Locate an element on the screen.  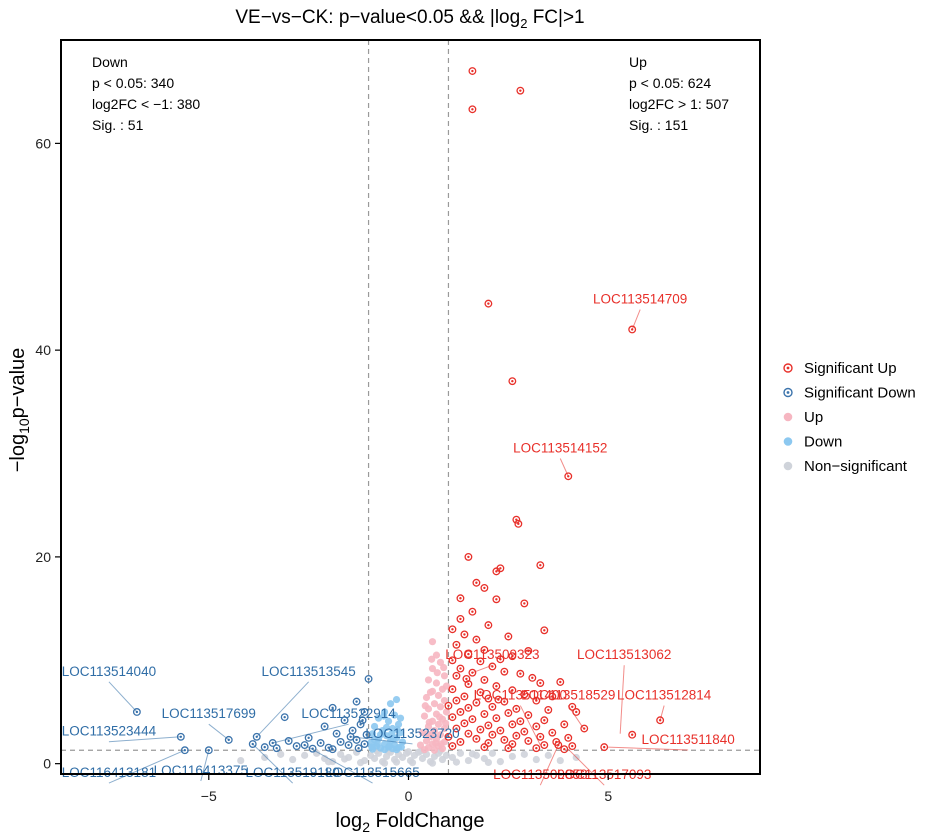
annotation-down-line2: log2FC < −1: 380 is located at coordinates (146, 104).